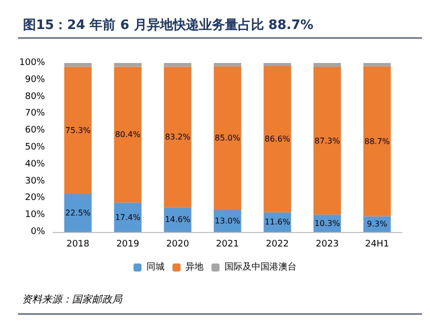 This screenshot has width=430, height=325. What do you see at coordinates (260, 267) in the screenshot?
I see `legend-label: 国际及中国港澳台` at bounding box center [260, 267].